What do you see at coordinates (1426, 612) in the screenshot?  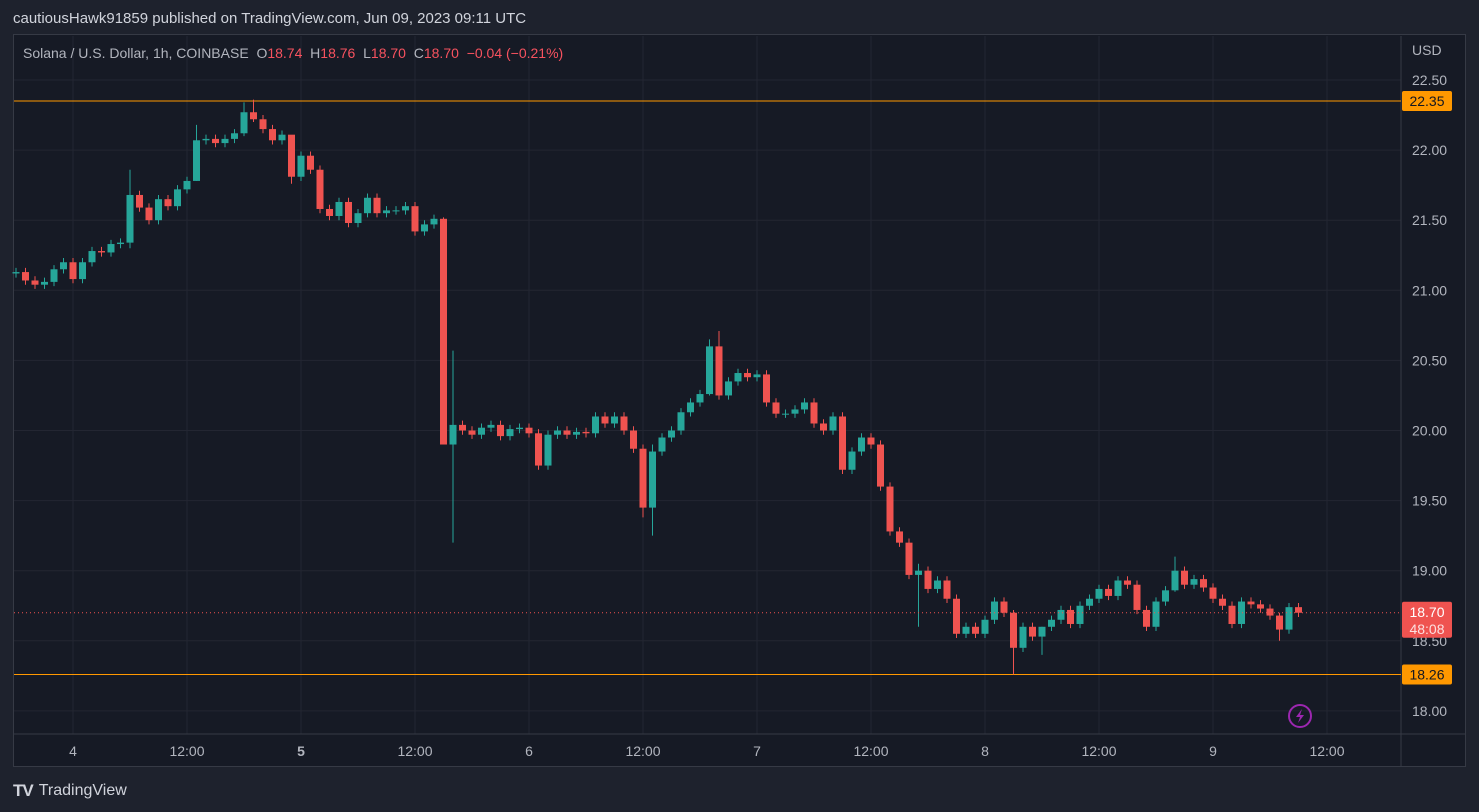 I see `last-price-label: 18.70` at bounding box center [1426, 612].